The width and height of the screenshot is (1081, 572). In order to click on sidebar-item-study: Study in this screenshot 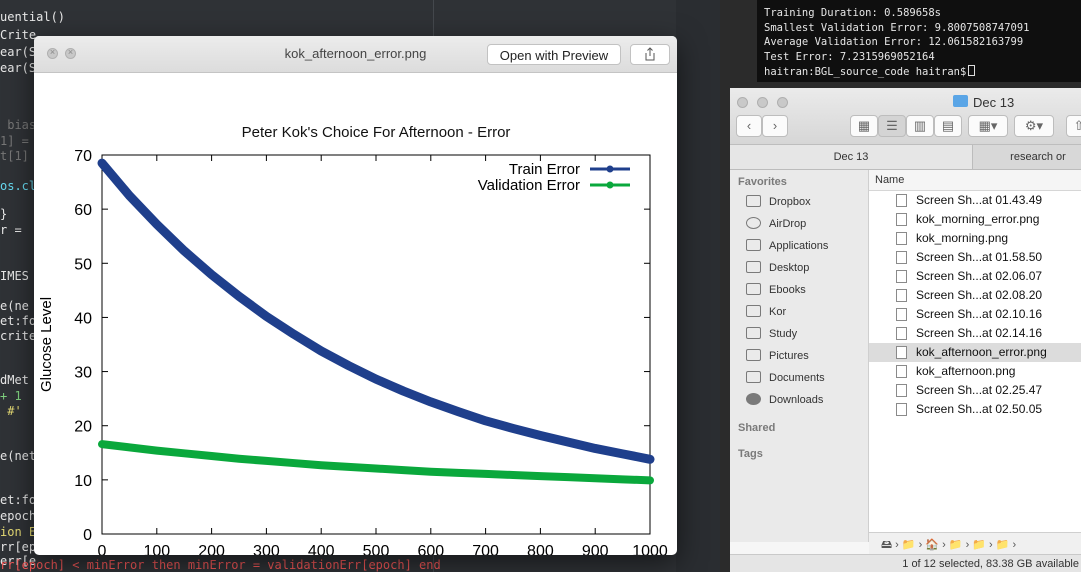, I will do `click(771, 334)`.